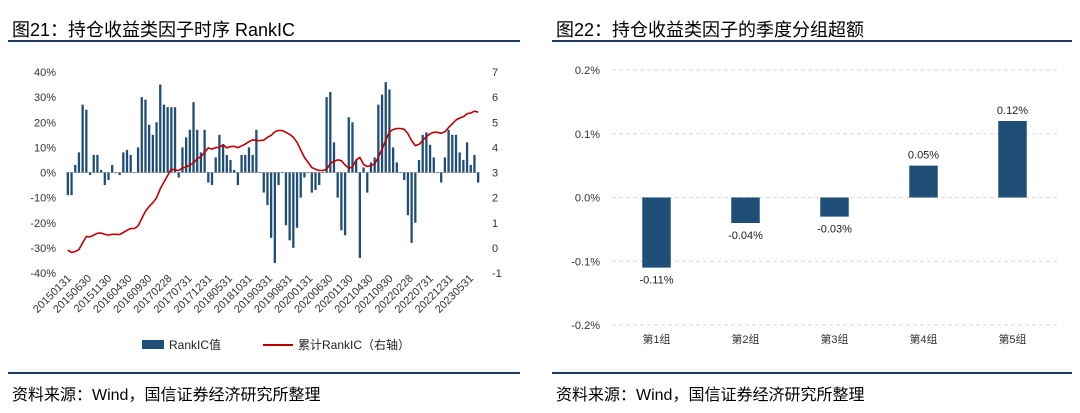 The height and width of the screenshot is (413, 1080). Describe the element at coordinates (43, 249) in the screenshot. I see `left-axis-tick-label: -30%` at that location.